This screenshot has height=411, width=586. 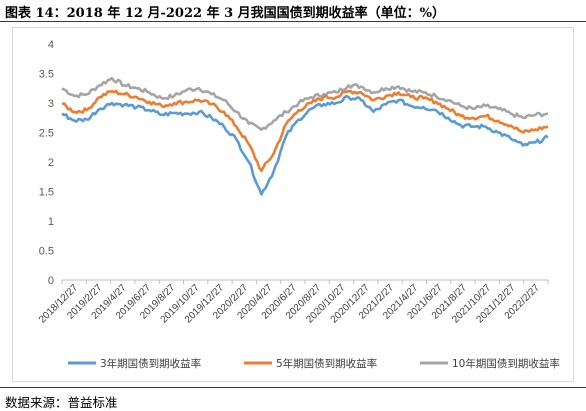 What do you see at coordinates (46, 134) in the screenshot?
I see `y-tick-label: 2.5` at bounding box center [46, 134].